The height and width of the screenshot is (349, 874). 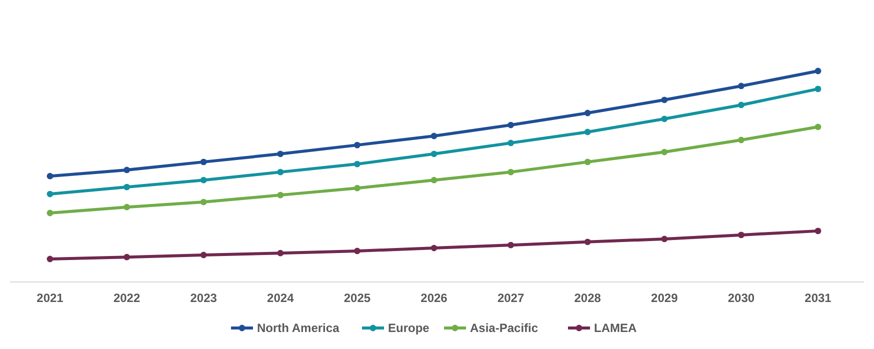 I want to click on x-tick-label: 2027, so click(x=510, y=298).